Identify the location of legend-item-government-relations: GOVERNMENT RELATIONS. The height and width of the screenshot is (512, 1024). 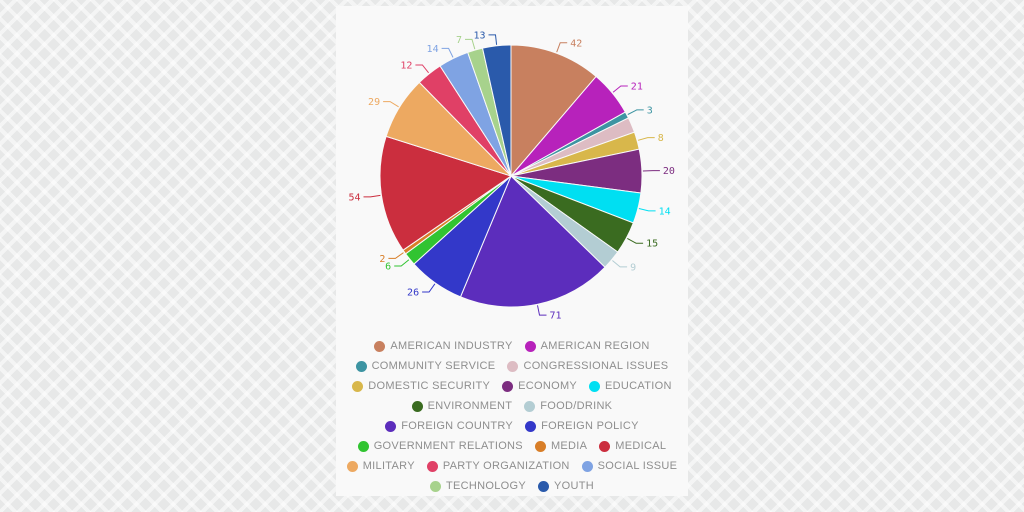
(440, 446).